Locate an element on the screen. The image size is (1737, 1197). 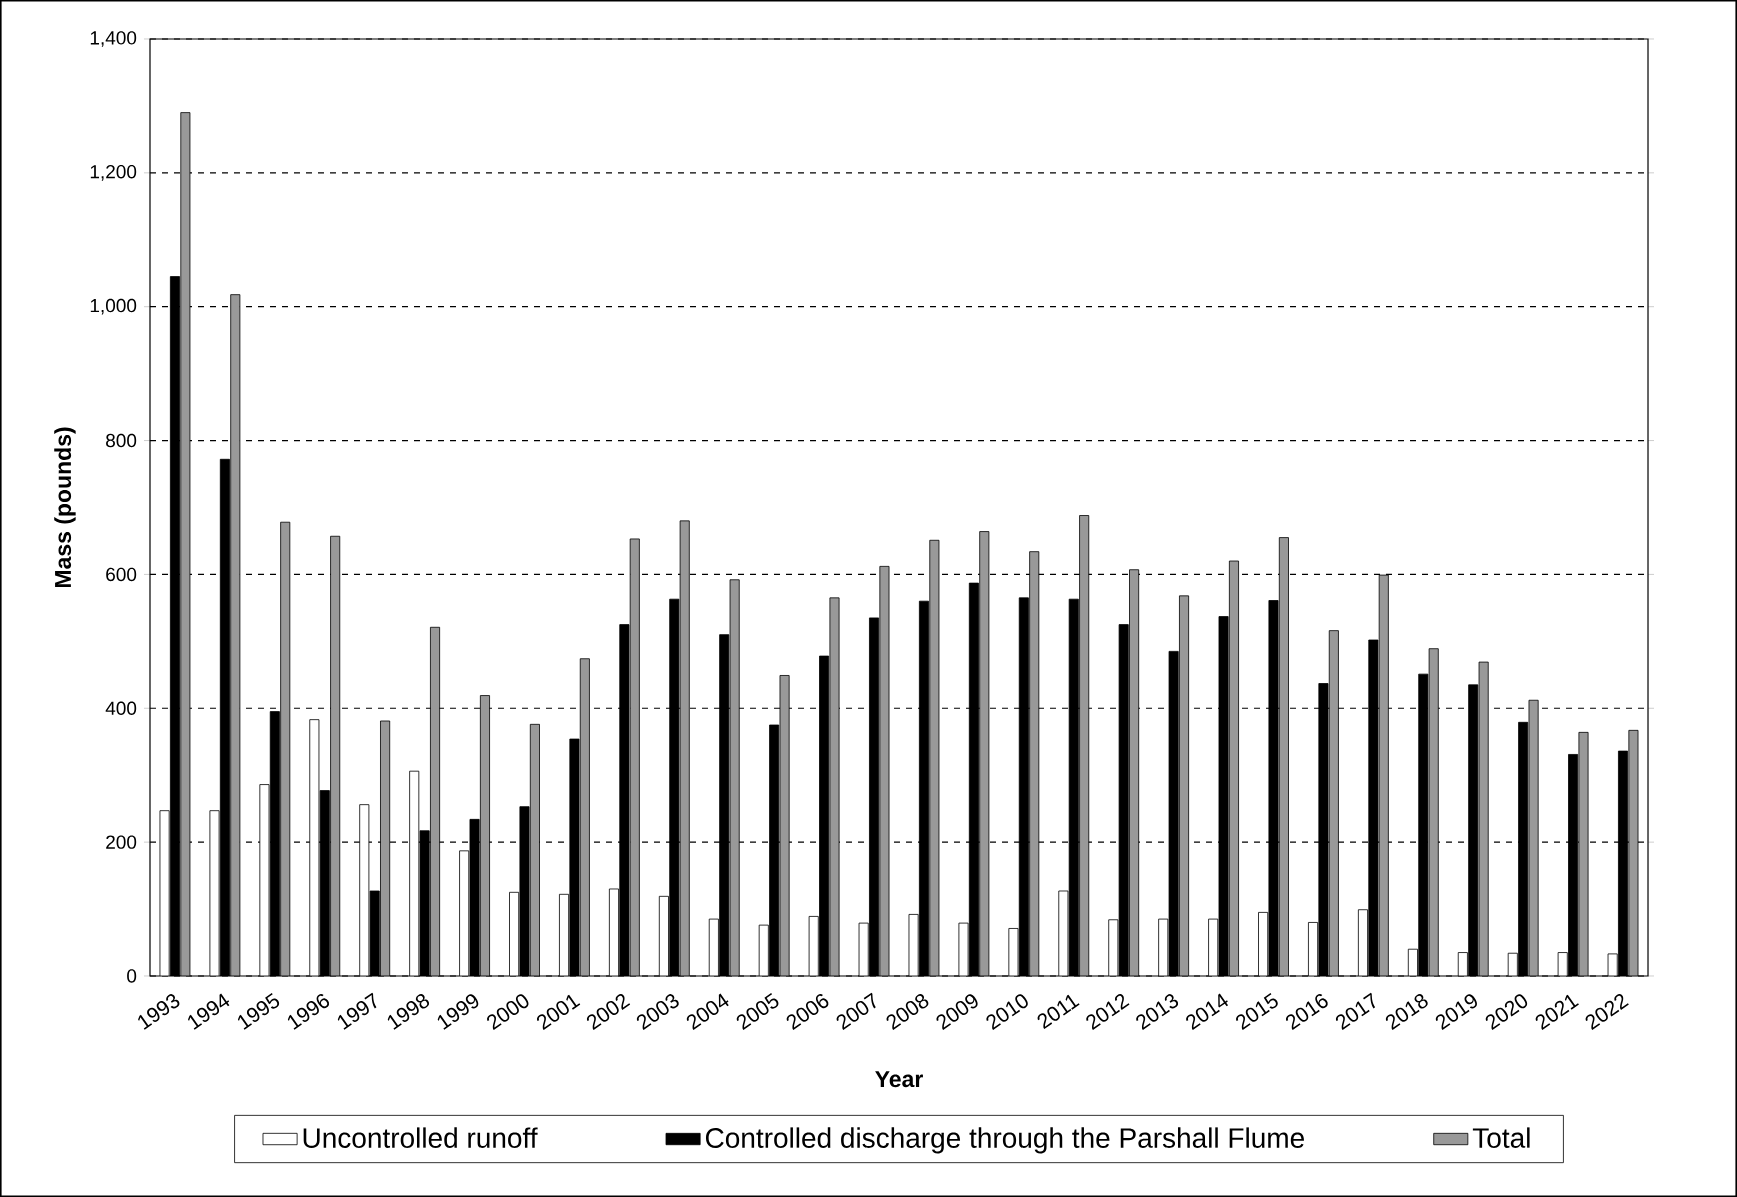
y-tick-label: 1,000 is located at coordinates (113, 306).